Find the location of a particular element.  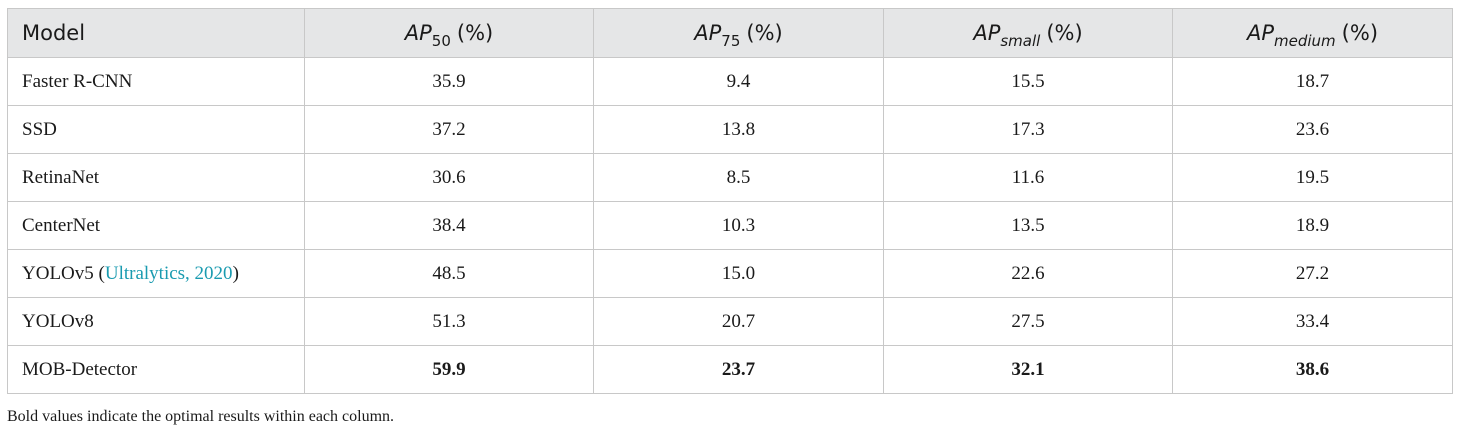

ap50-cell-best: 59.9 is located at coordinates (449, 369).